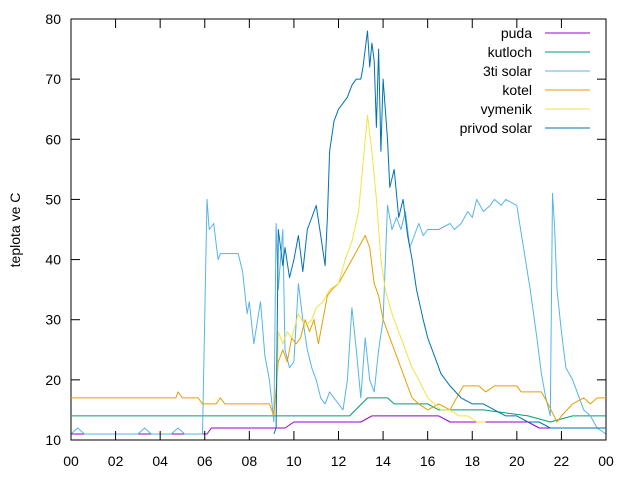  I want to click on series-line-kutloch, so click(338, 410).